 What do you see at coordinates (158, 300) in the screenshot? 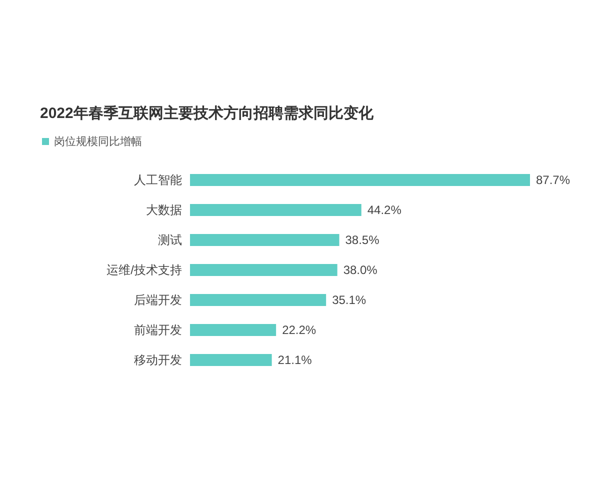
I see `category-label: 后端开发` at bounding box center [158, 300].